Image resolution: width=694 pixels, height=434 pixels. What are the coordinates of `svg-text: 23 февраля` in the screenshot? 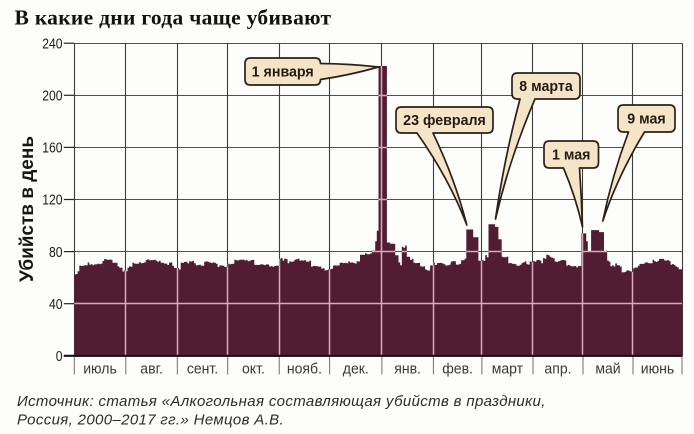 It's located at (444, 121).